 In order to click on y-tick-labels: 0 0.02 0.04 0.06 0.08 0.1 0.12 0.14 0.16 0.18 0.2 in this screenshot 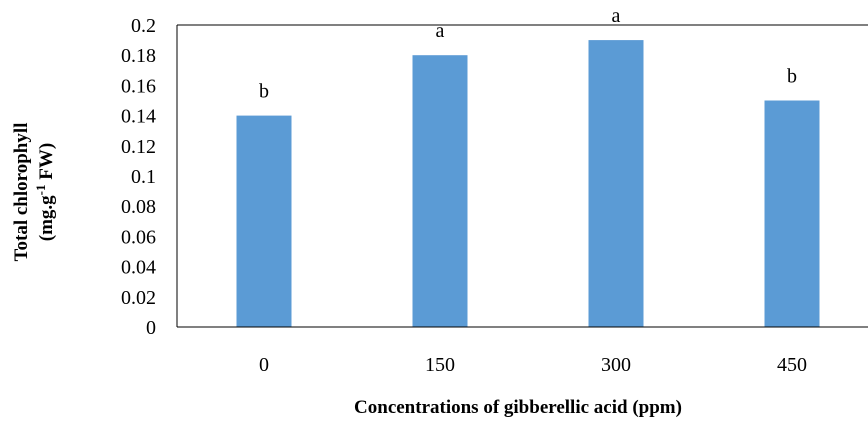, I will do `click(138, 177)`.